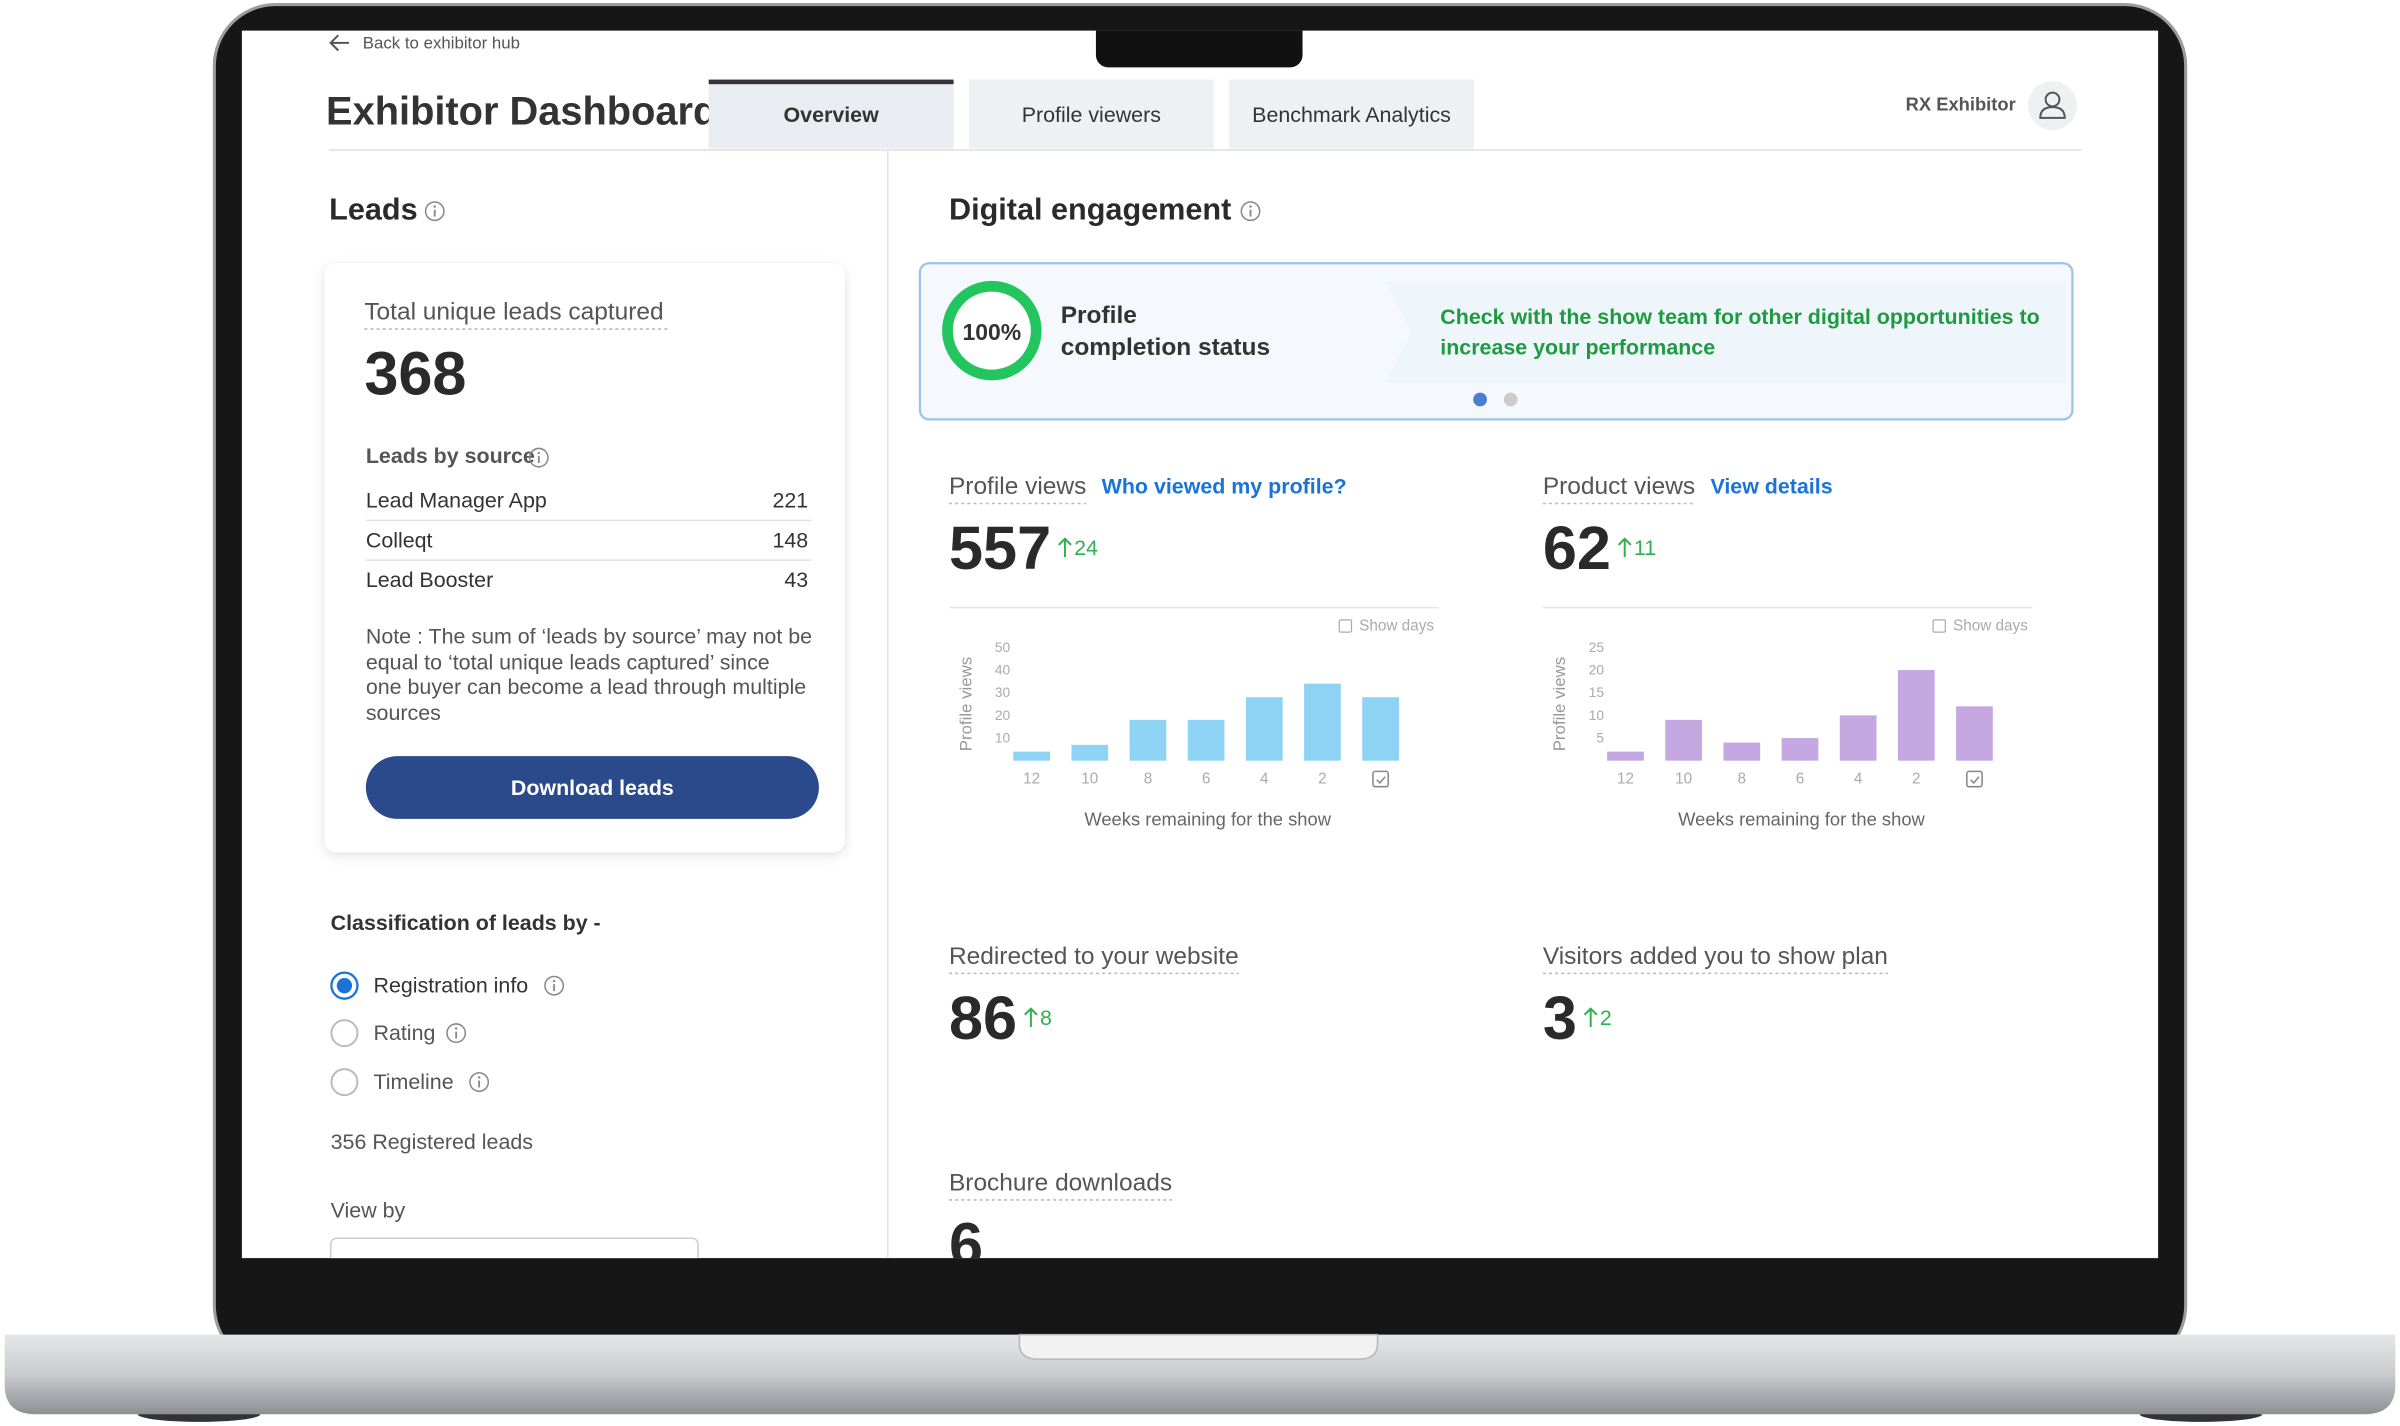 Image resolution: width=2400 pixels, height=1426 pixels. I want to click on camera-notch, so click(1199, 49).